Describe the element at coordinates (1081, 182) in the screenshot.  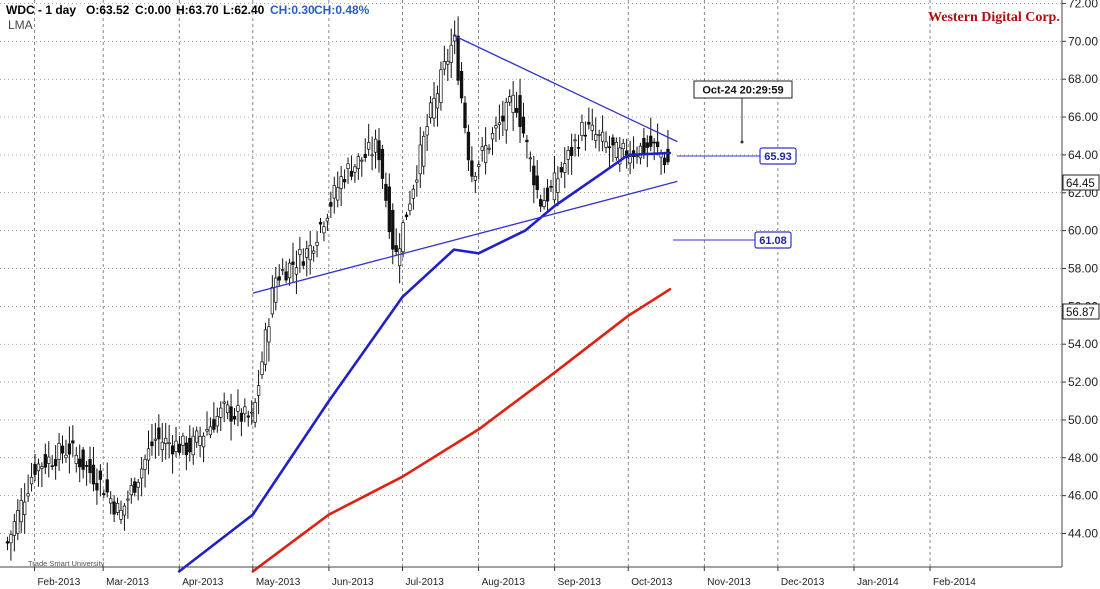
I see `last-price-marker: 64.45` at that location.